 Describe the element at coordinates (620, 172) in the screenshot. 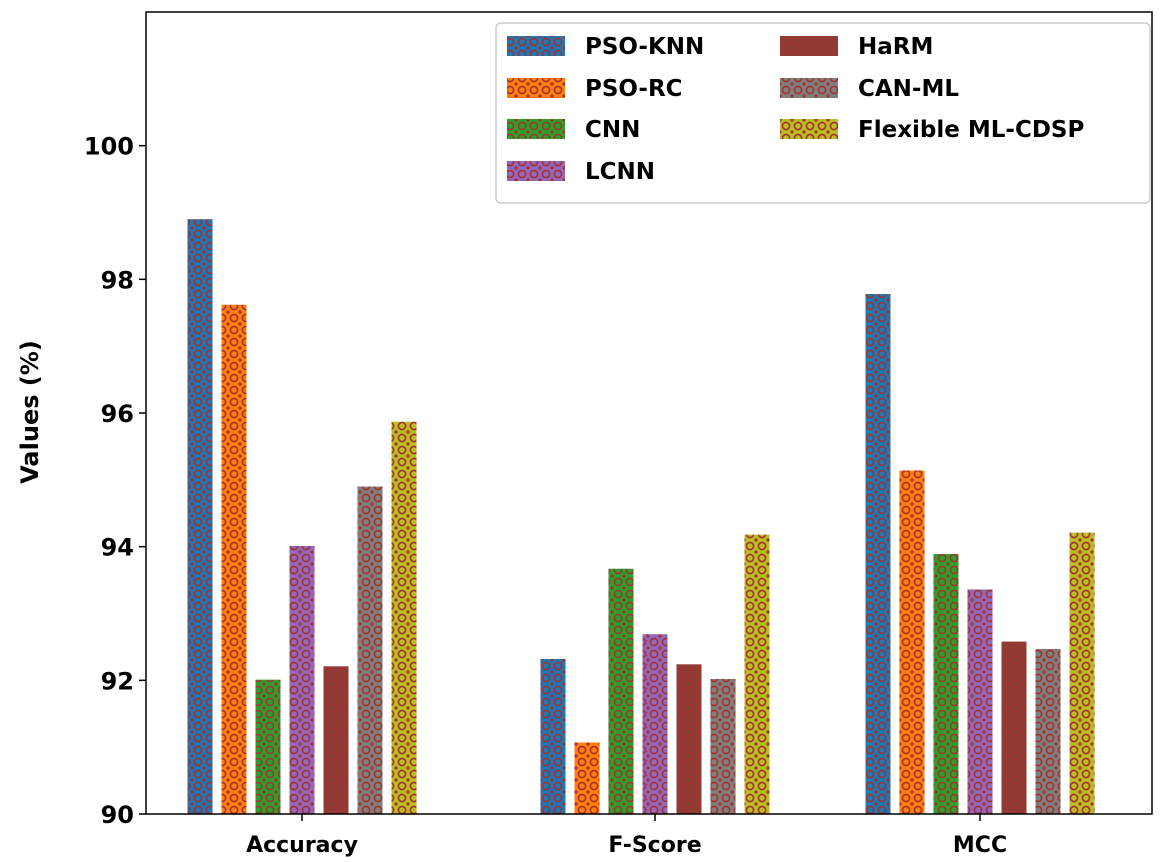

I see `legend-label: LCNN` at that location.